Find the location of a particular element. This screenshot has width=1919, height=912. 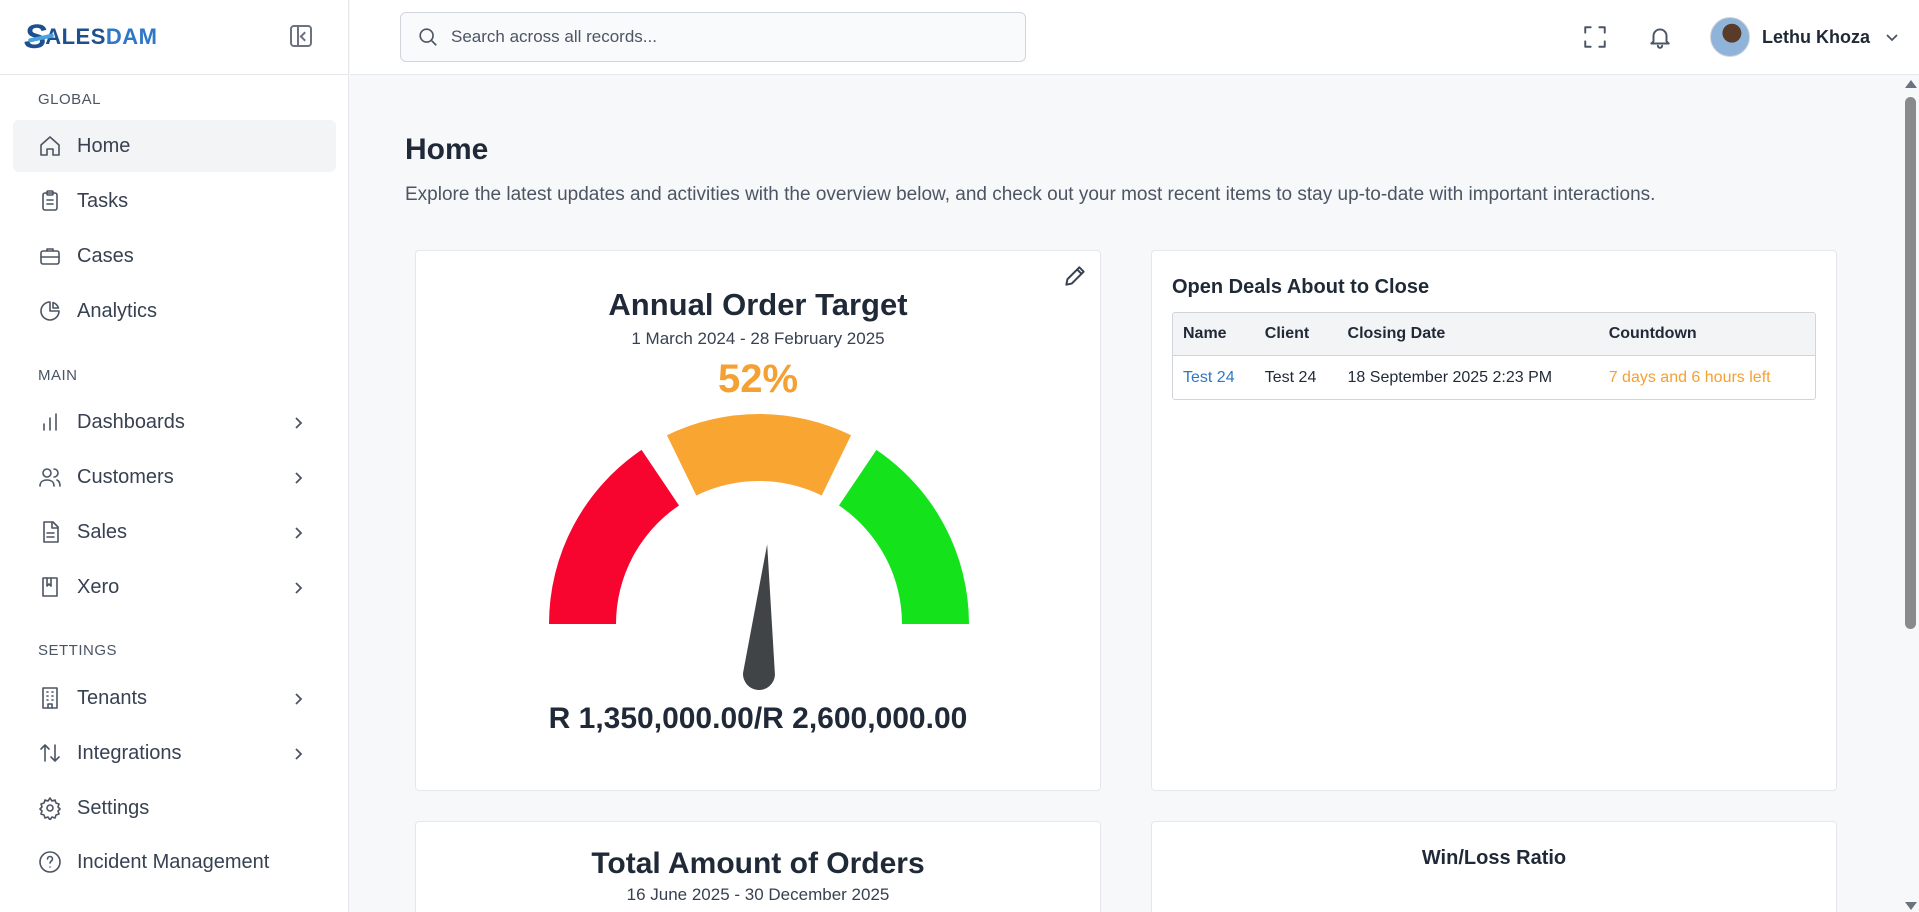

sidebar-item-label: Customers is located at coordinates (125, 476).